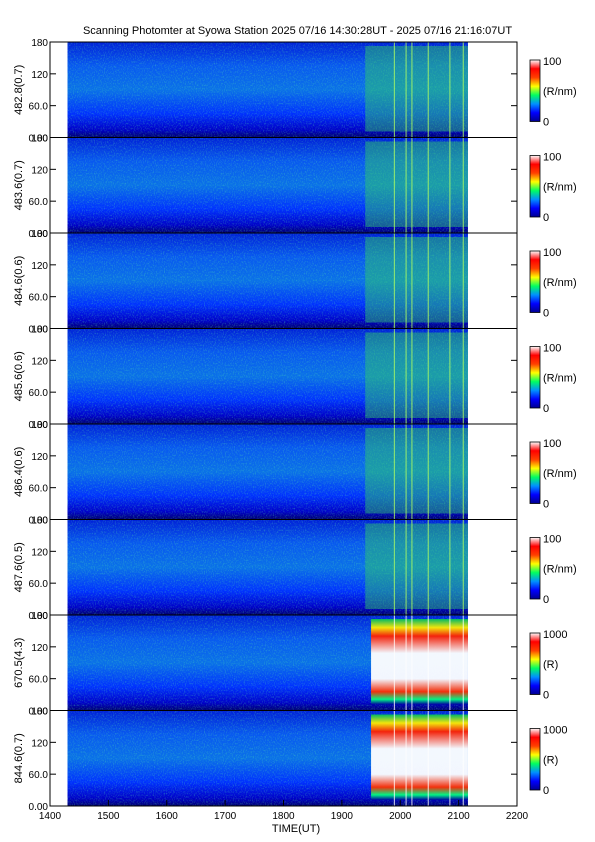 The image size is (595, 842). Describe the element at coordinates (290, 760) in the screenshot. I see `panel-8: 0.00 60.0 120 180 844.6(0.7) 1000 0 (R)` at that location.